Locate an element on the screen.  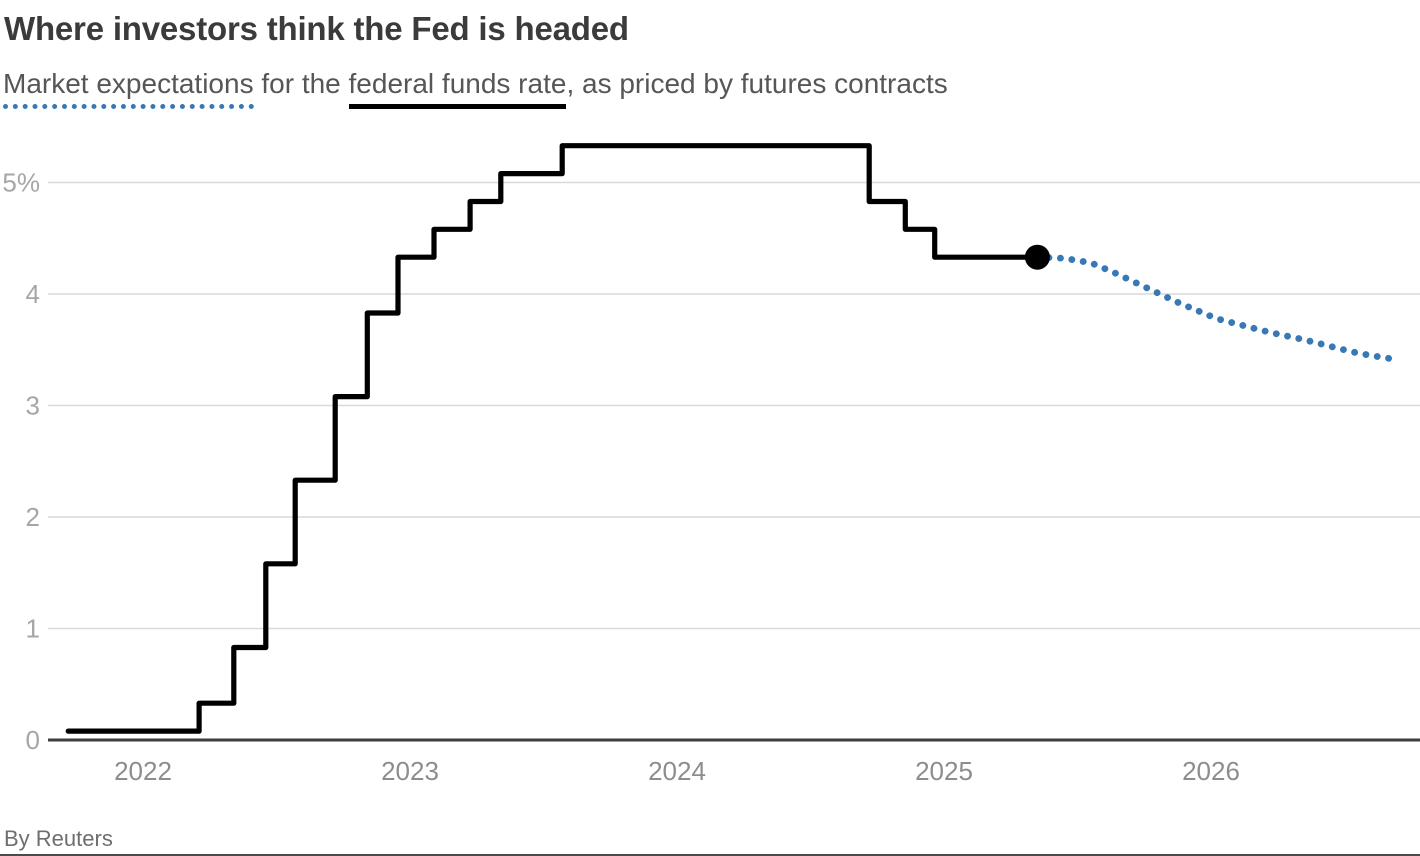
current-rate-dot is located at coordinates (1037, 257).